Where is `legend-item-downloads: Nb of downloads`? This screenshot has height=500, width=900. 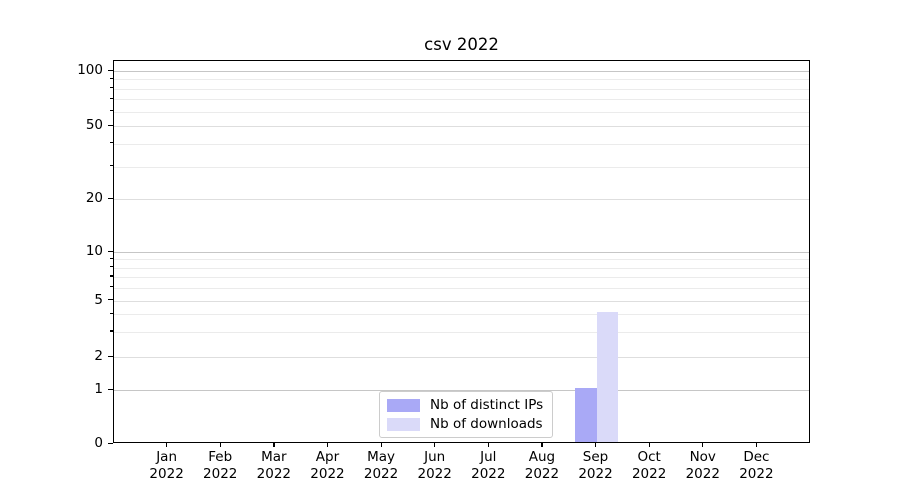 legend-item-downloads: Nb of downloads is located at coordinates (465, 424).